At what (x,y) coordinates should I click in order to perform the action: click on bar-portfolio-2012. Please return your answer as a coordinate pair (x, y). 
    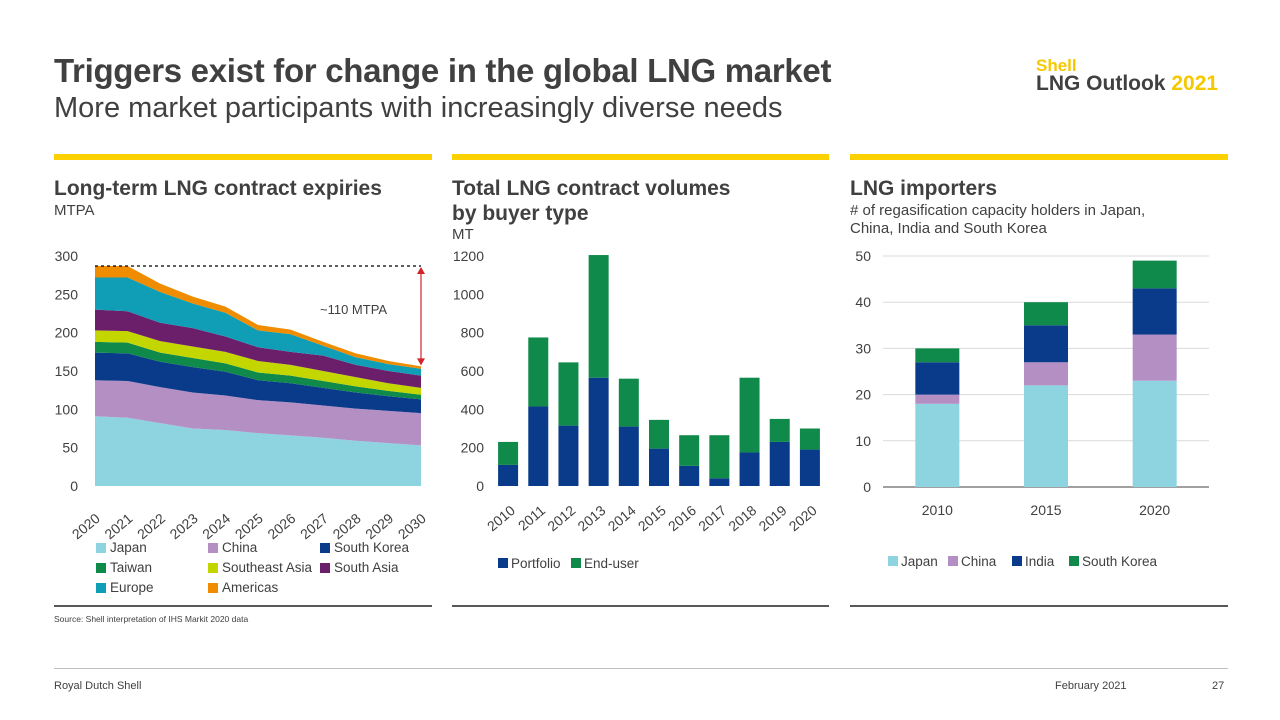
    Looking at the image, I should click on (568, 455).